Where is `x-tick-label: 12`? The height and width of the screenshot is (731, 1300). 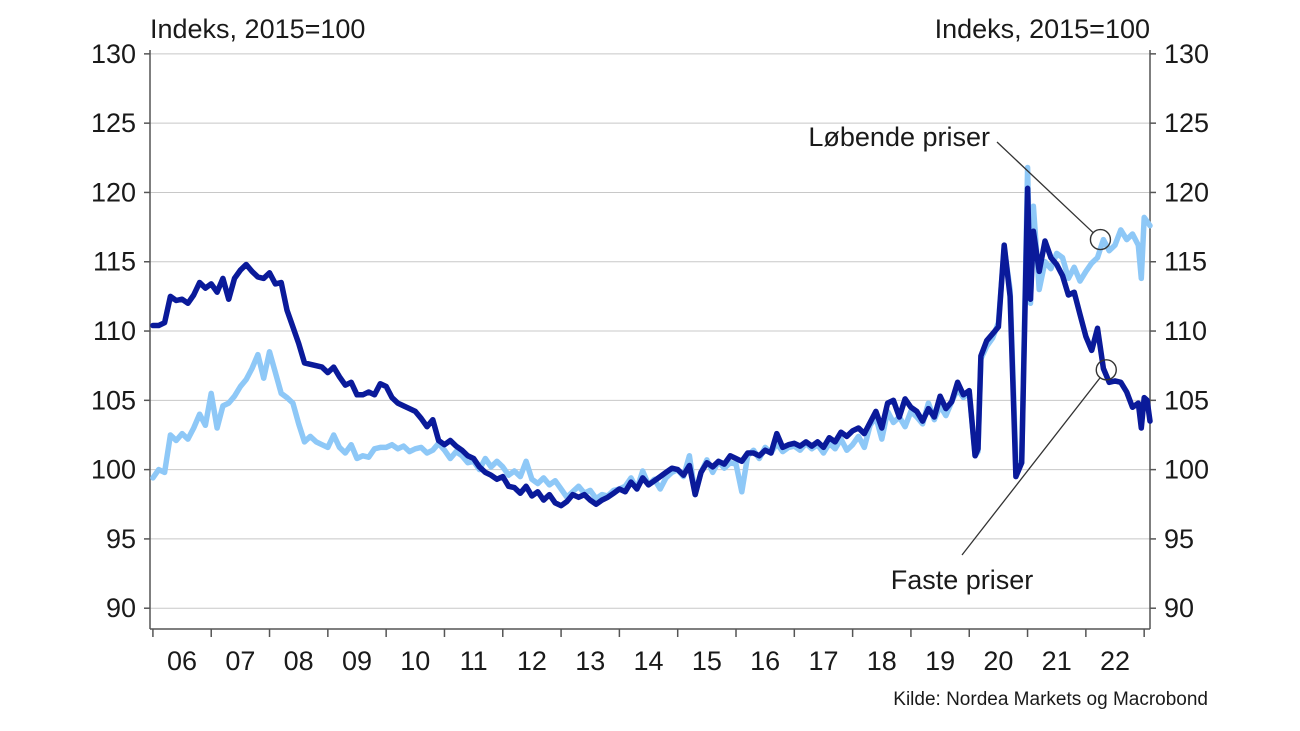 x-tick-label: 12 is located at coordinates (532, 661).